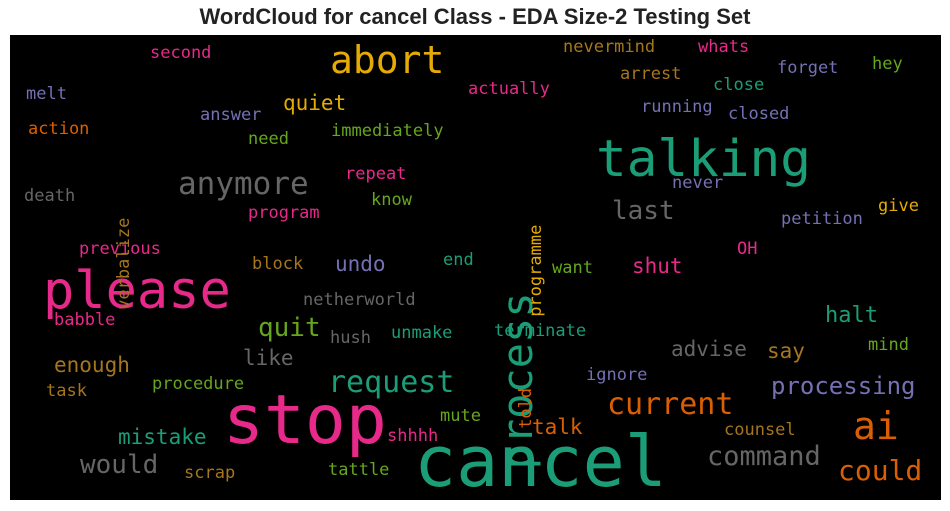 The image size is (950, 511). What do you see at coordinates (181, 53) in the screenshot?
I see `word-second: second` at bounding box center [181, 53].